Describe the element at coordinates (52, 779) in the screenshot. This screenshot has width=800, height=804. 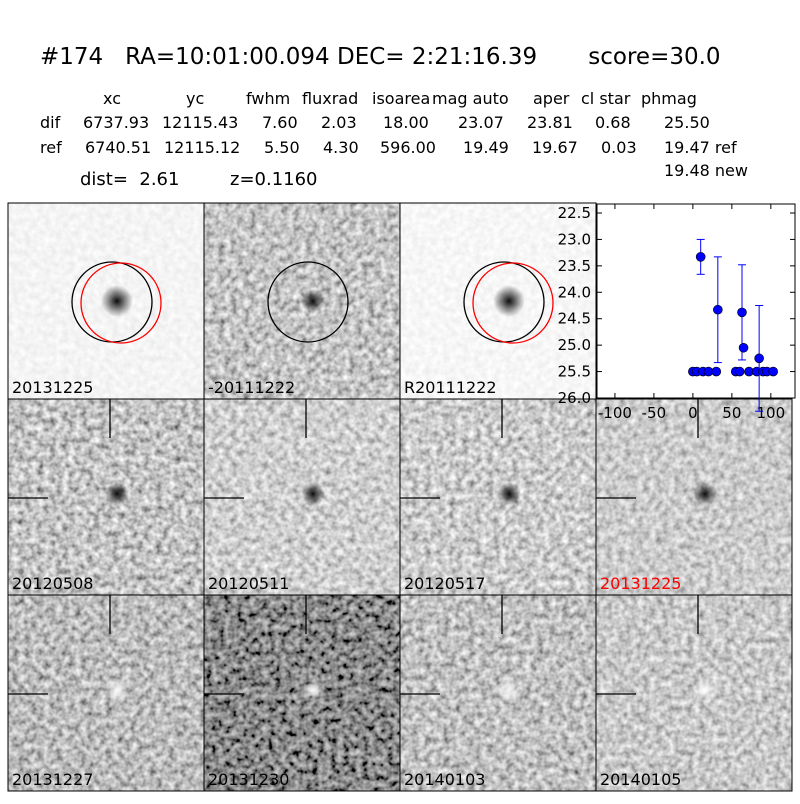
I see `panel-label: 20131227` at that location.